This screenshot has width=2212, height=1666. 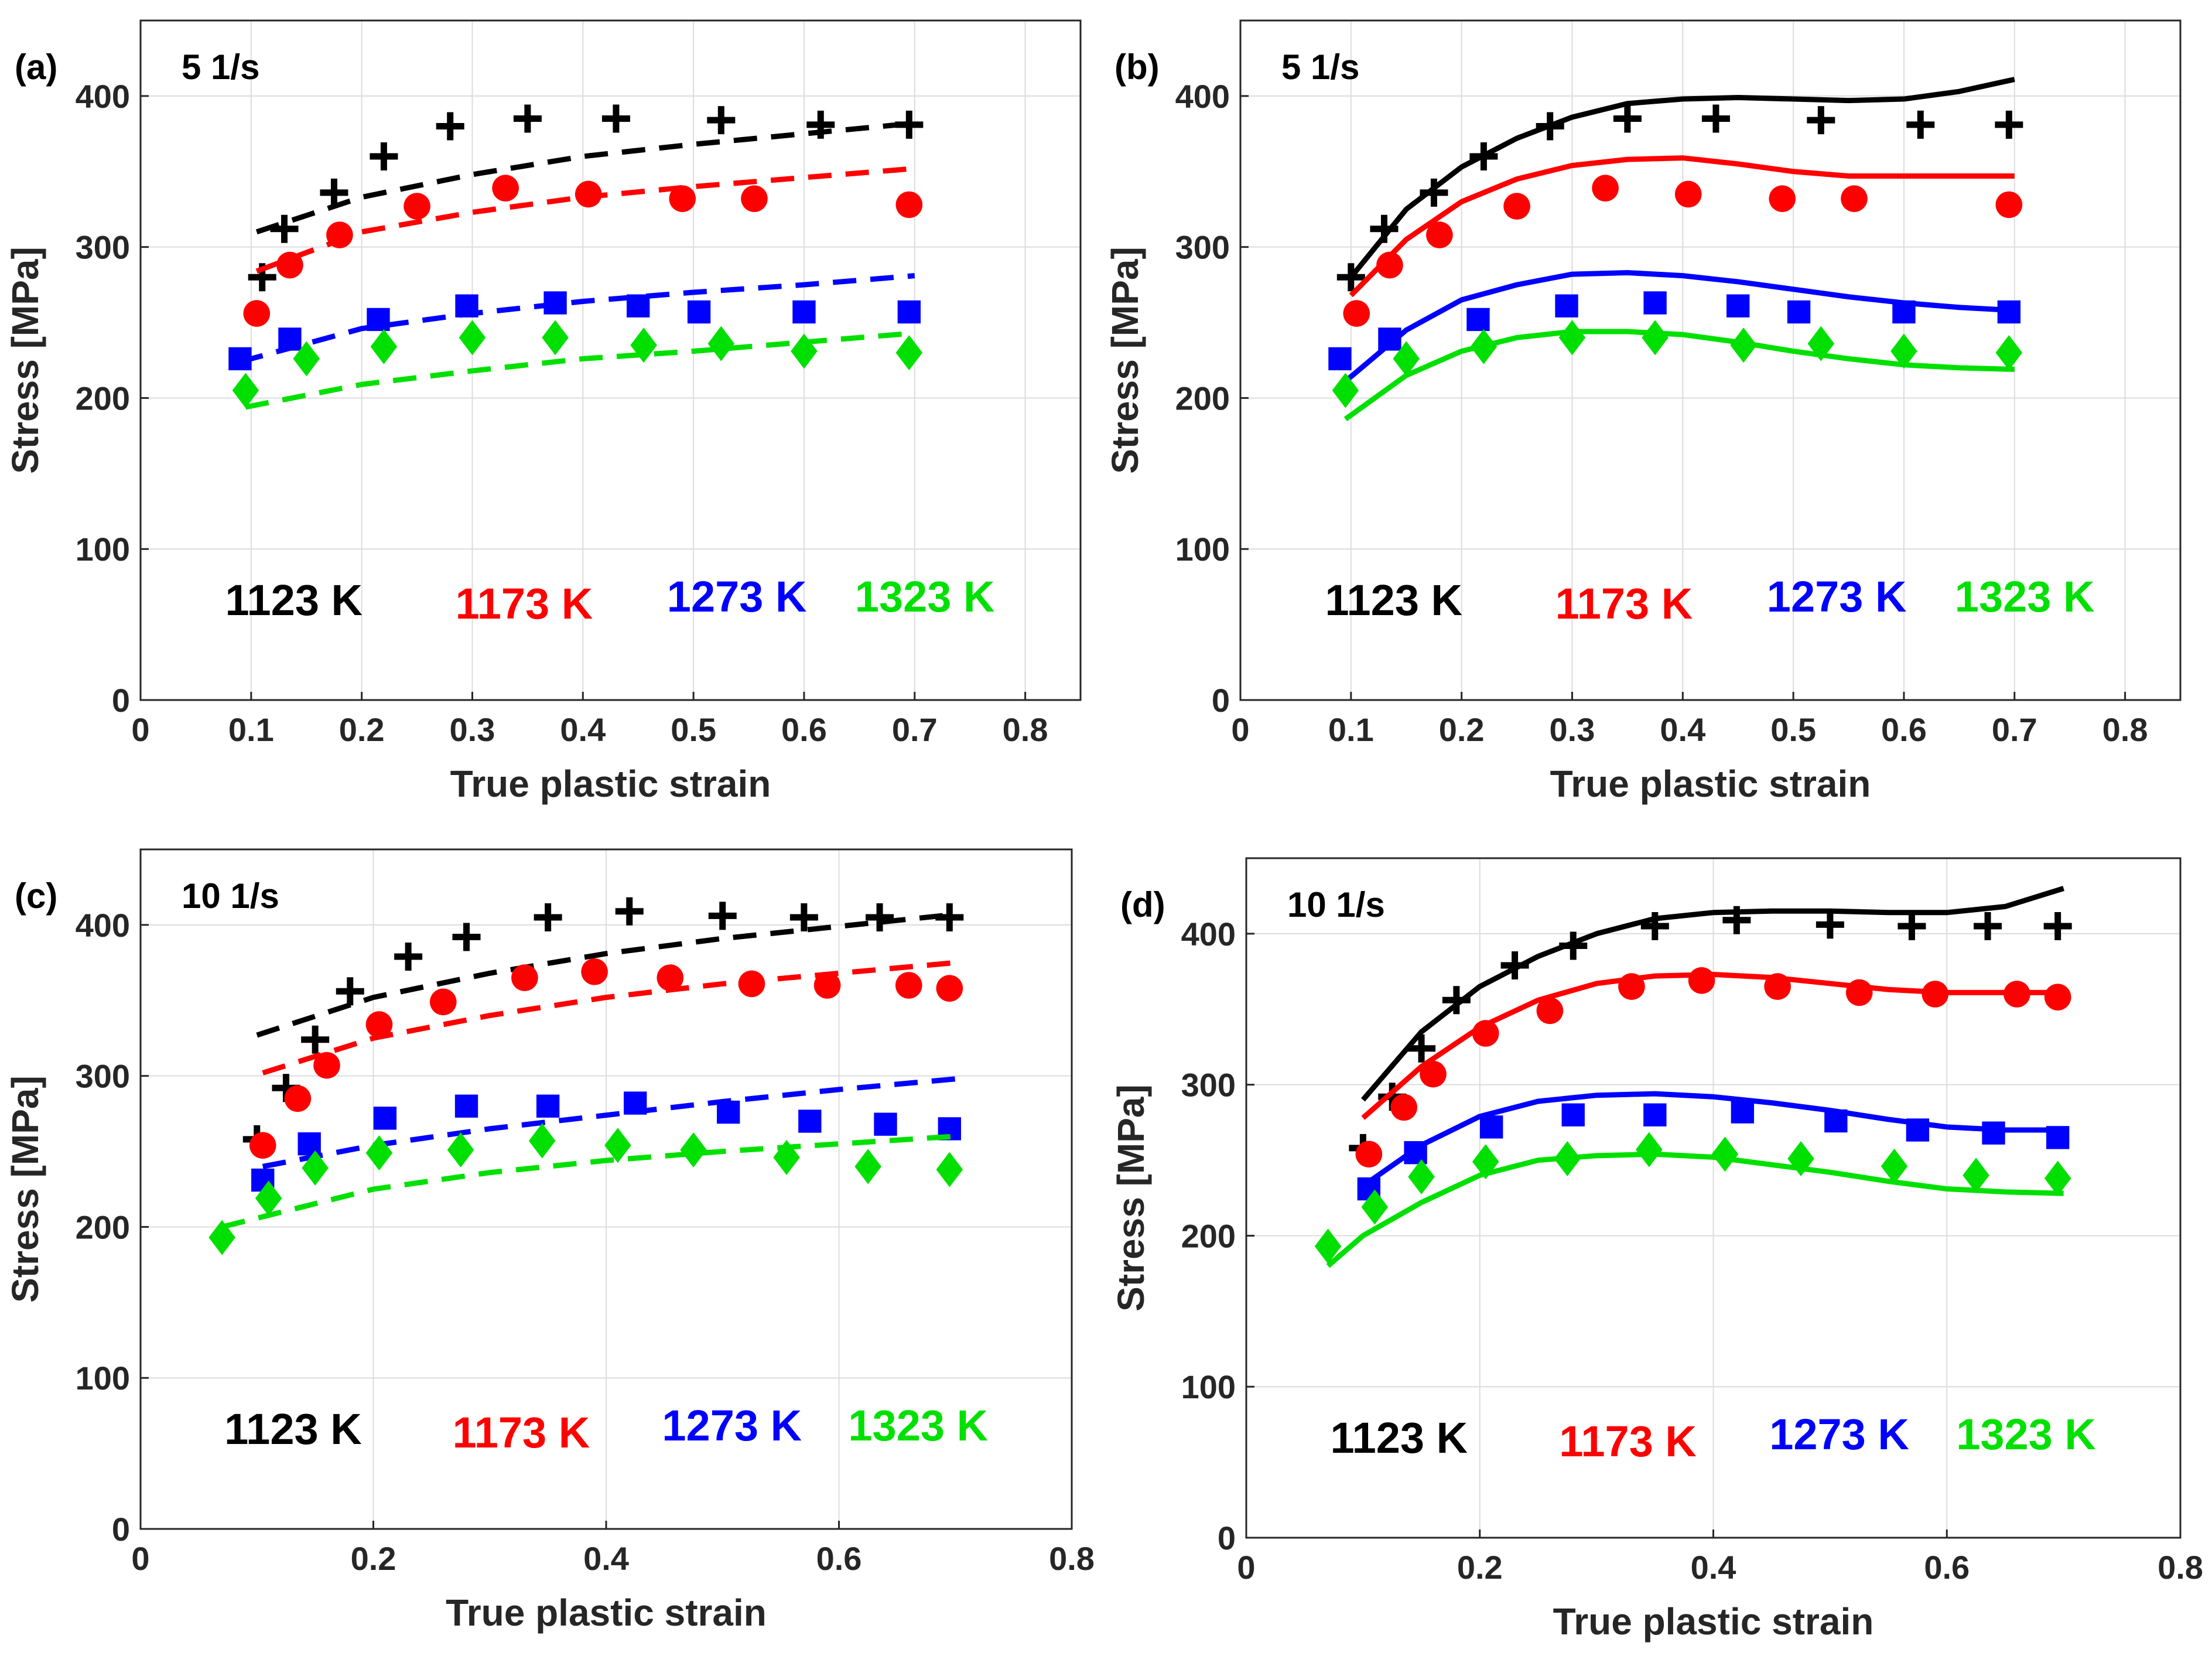 What do you see at coordinates (1137, 67) in the screenshot?
I see `panel-label: (b)` at bounding box center [1137, 67].